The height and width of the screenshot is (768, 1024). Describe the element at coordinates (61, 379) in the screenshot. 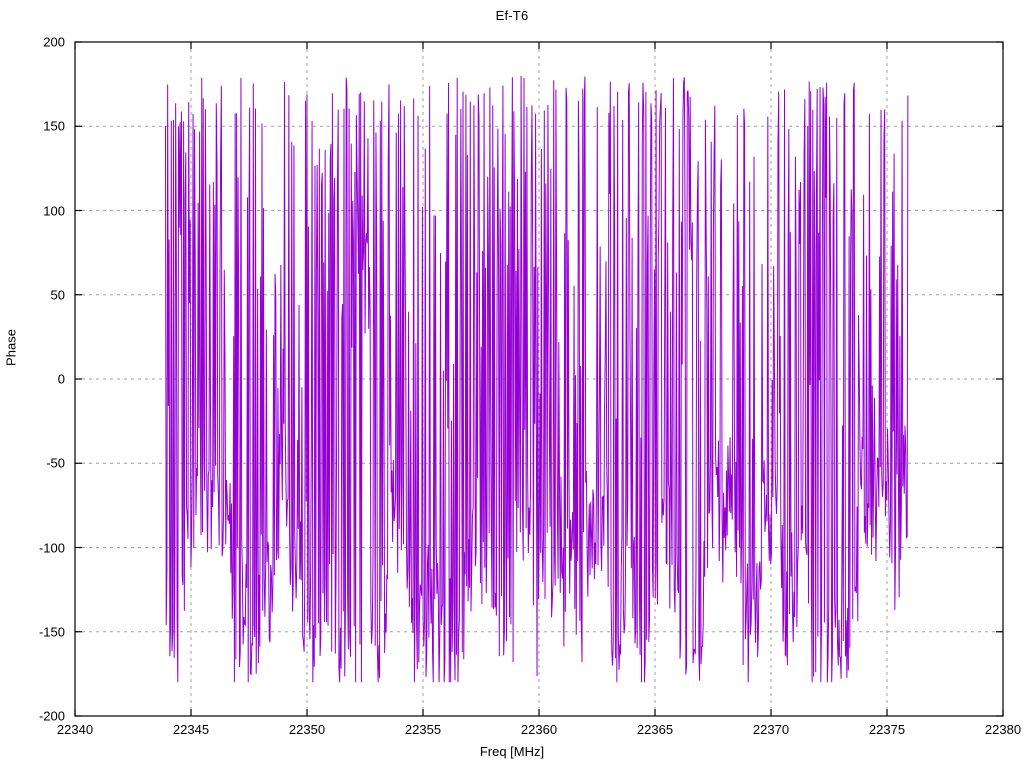

I see `y-tick-label: 0` at that location.